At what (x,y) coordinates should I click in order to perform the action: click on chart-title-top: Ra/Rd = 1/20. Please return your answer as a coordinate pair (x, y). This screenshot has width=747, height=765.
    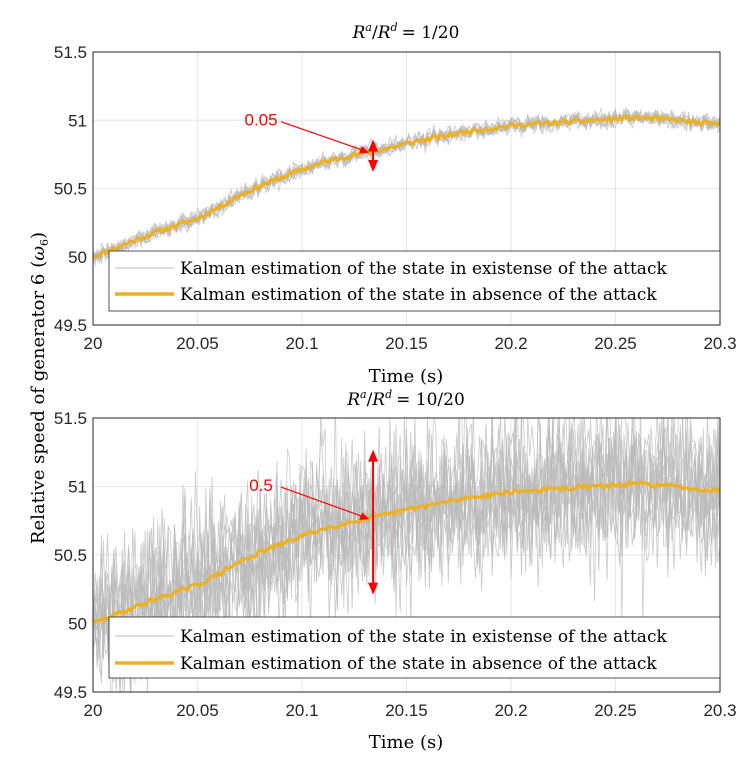
    Looking at the image, I should click on (406, 32).